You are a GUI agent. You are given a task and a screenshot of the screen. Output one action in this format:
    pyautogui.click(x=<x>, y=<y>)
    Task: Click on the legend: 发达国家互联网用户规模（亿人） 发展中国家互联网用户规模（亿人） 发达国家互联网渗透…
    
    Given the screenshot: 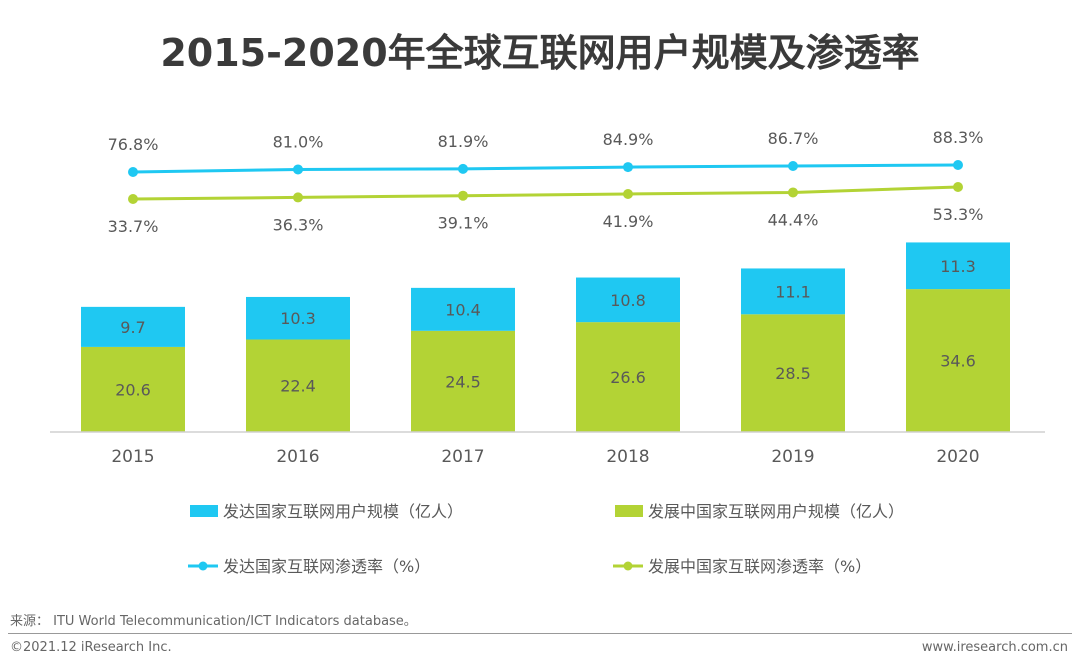 What is the action you would take?
    pyautogui.click(x=546, y=539)
    